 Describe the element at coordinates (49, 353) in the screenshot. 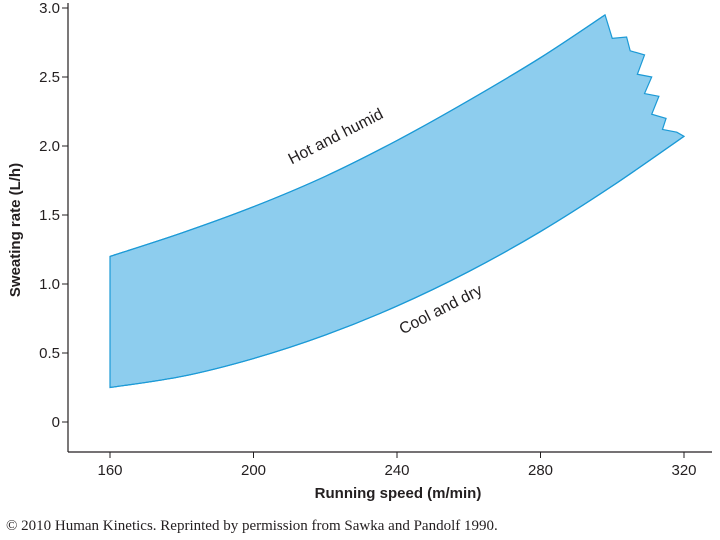

I see `y-tick-label: 0.5` at that location.